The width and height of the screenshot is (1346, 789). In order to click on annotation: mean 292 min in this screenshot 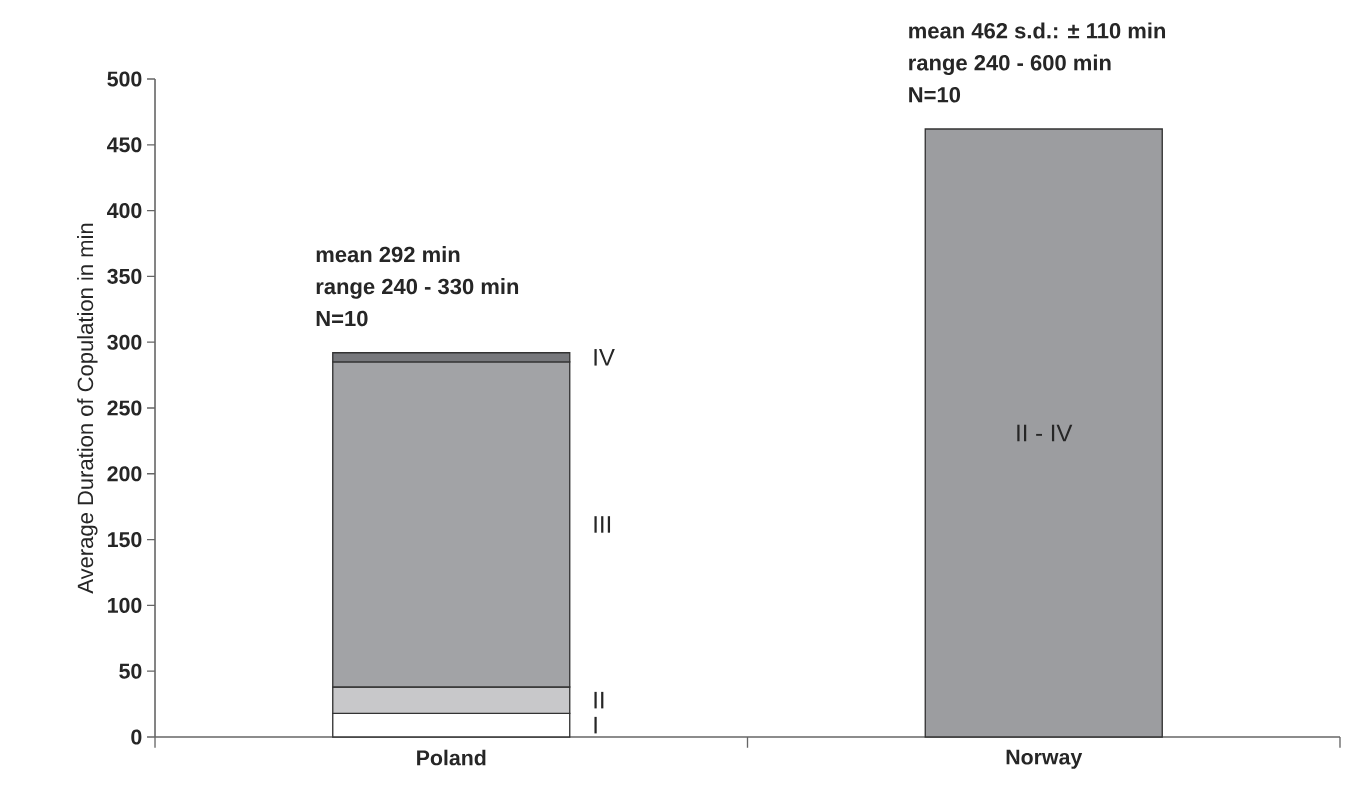, I will do `click(388, 254)`.